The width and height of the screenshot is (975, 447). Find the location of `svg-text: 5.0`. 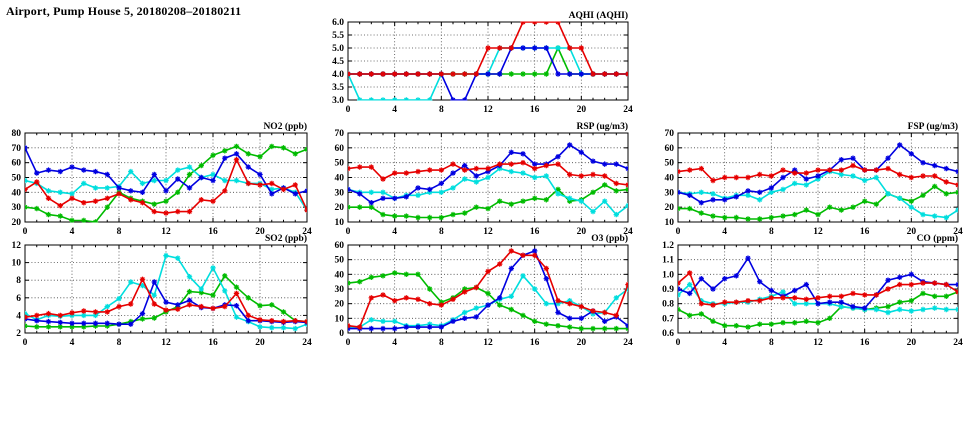

svg-text: 5.0 is located at coordinates (338, 49).